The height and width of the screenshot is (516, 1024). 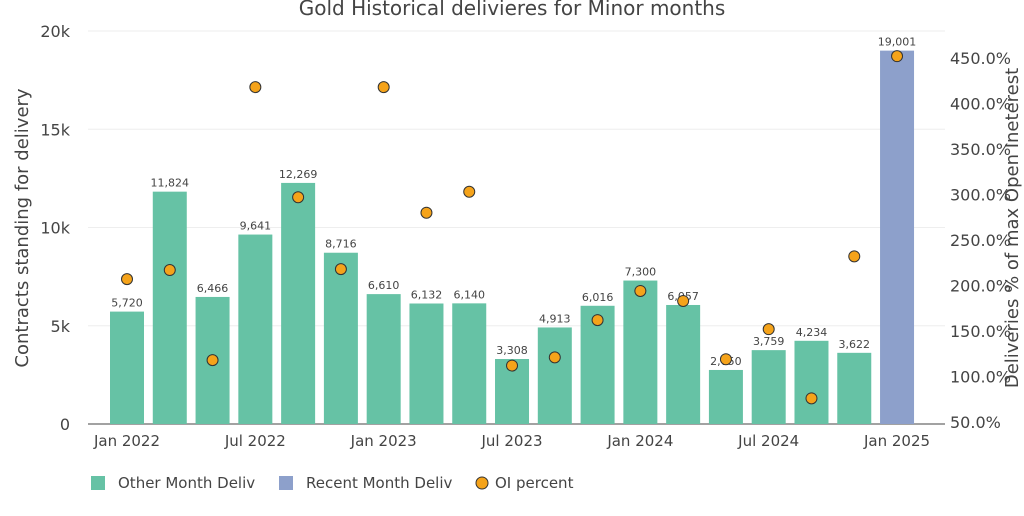 I want to click on bar-label: 3,759, so click(x=769, y=341).